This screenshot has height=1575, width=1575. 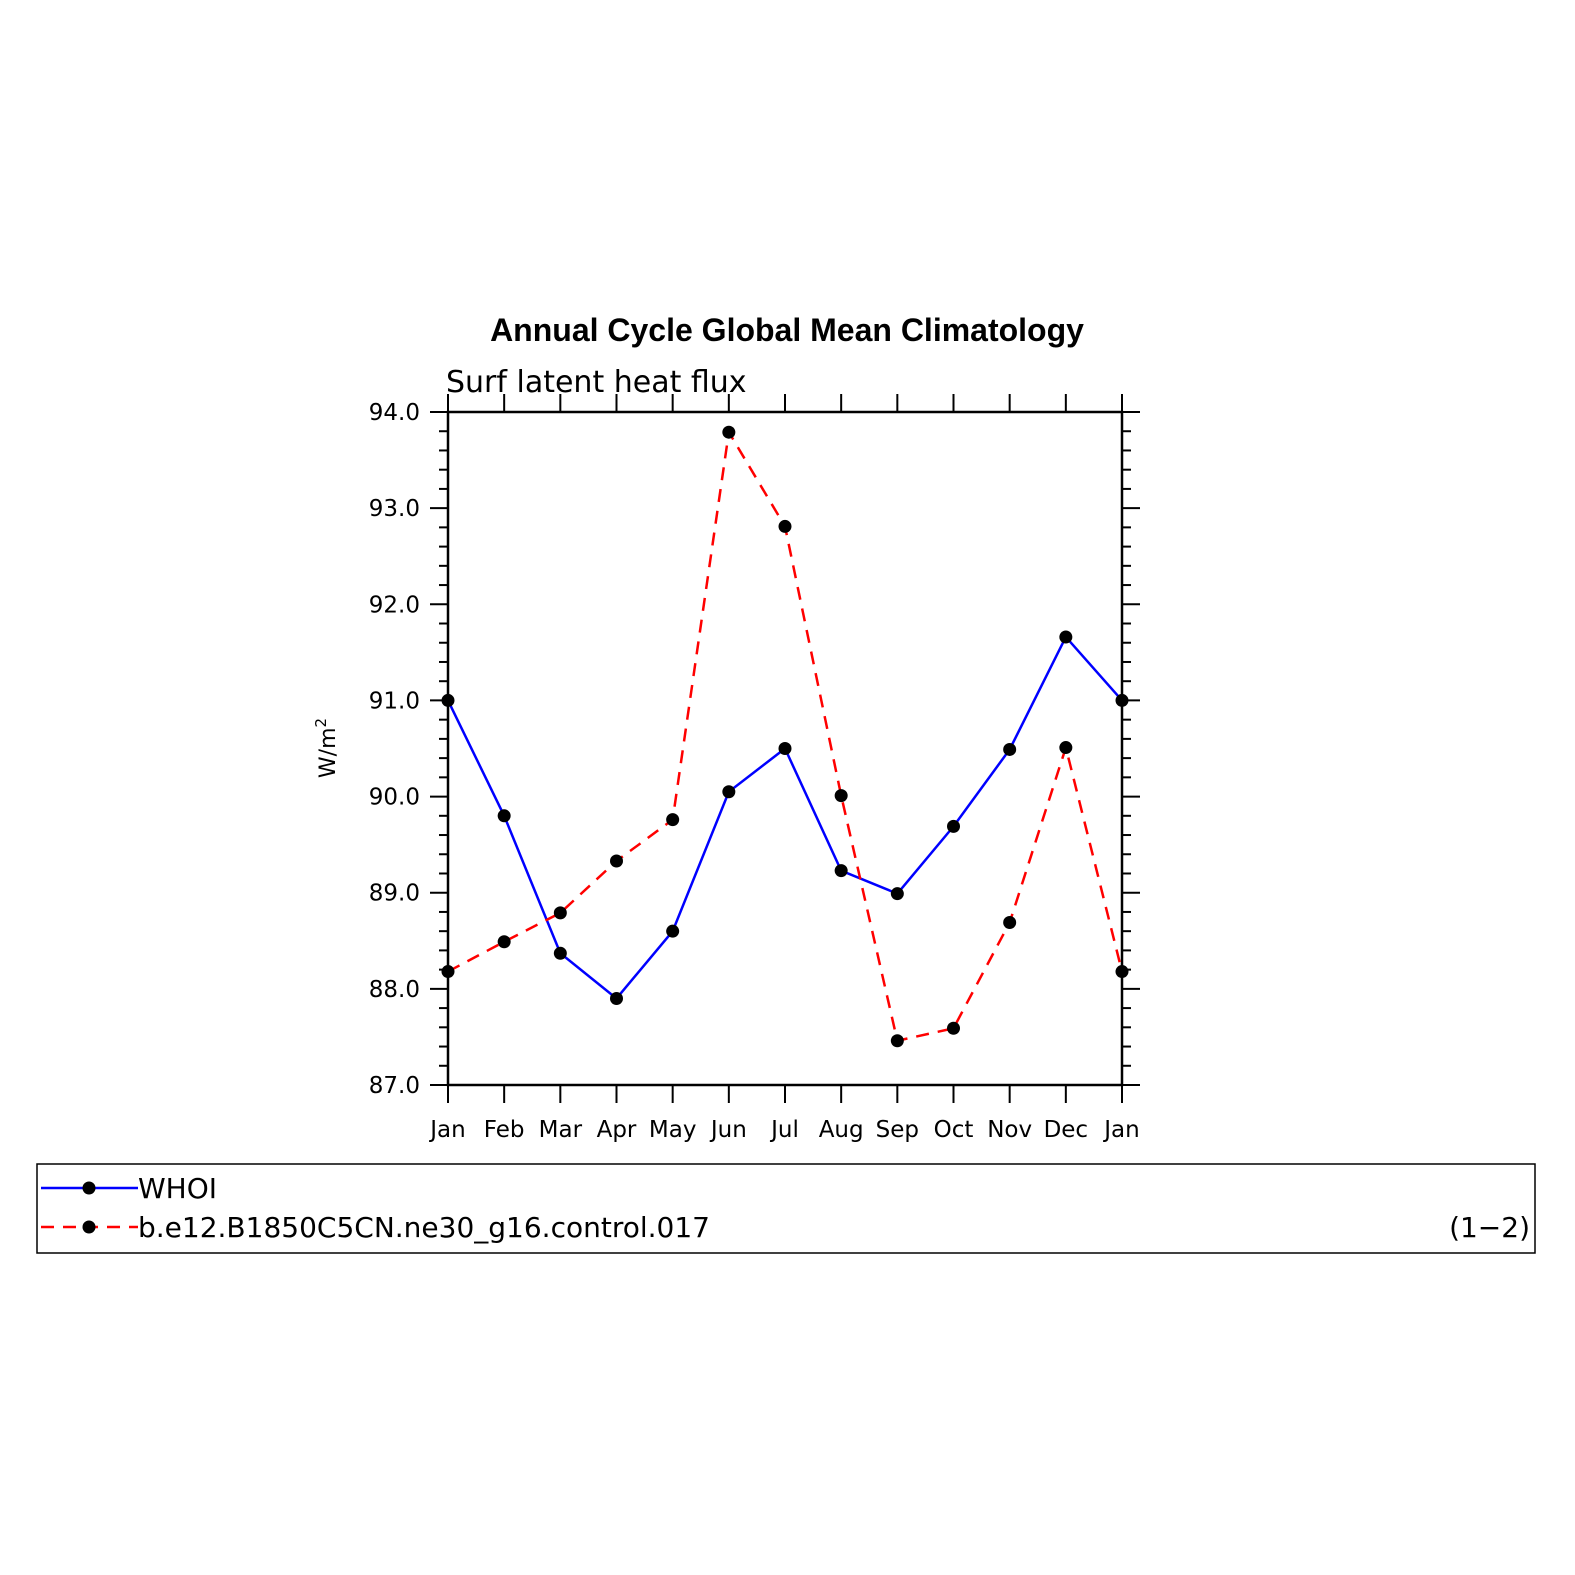 I want to click on y-axis-label: W/m2, so click(x=326, y=748).